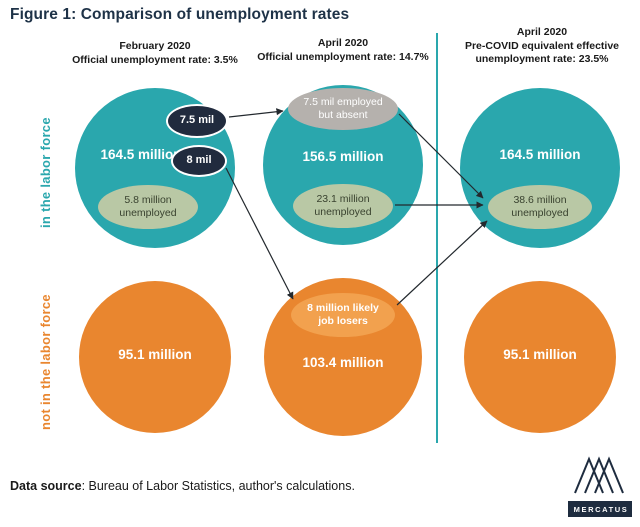  Describe the element at coordinates (540, 354) in the screenshot. I see `not-labor-force-total-precovid: 95.1 million` at that location.